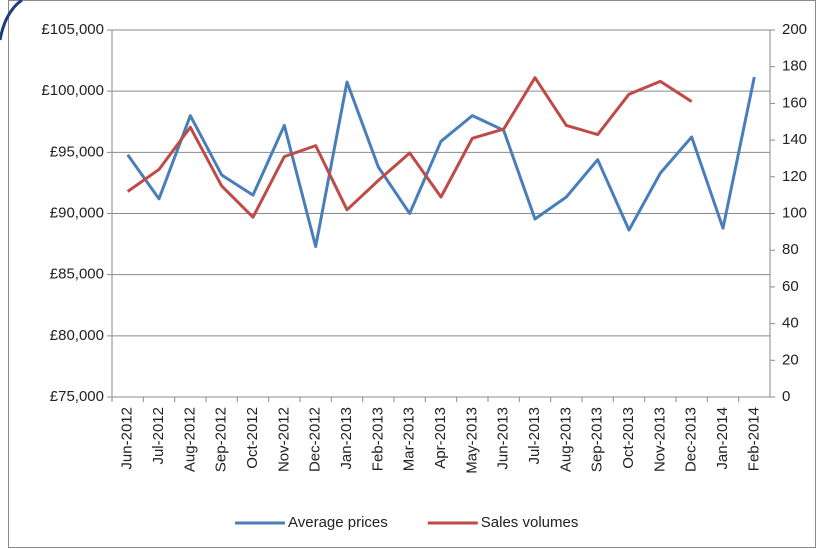 Image resolution: width=817 pixels, height=549 pixels. I want to click on y2-tick-label: 60, so click(790, 286).